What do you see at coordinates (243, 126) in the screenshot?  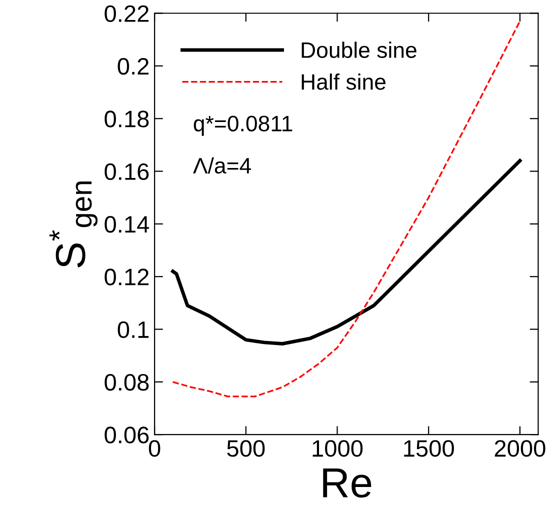 I see `annotation: q*=0.0811` at bounding box center [243, 126].